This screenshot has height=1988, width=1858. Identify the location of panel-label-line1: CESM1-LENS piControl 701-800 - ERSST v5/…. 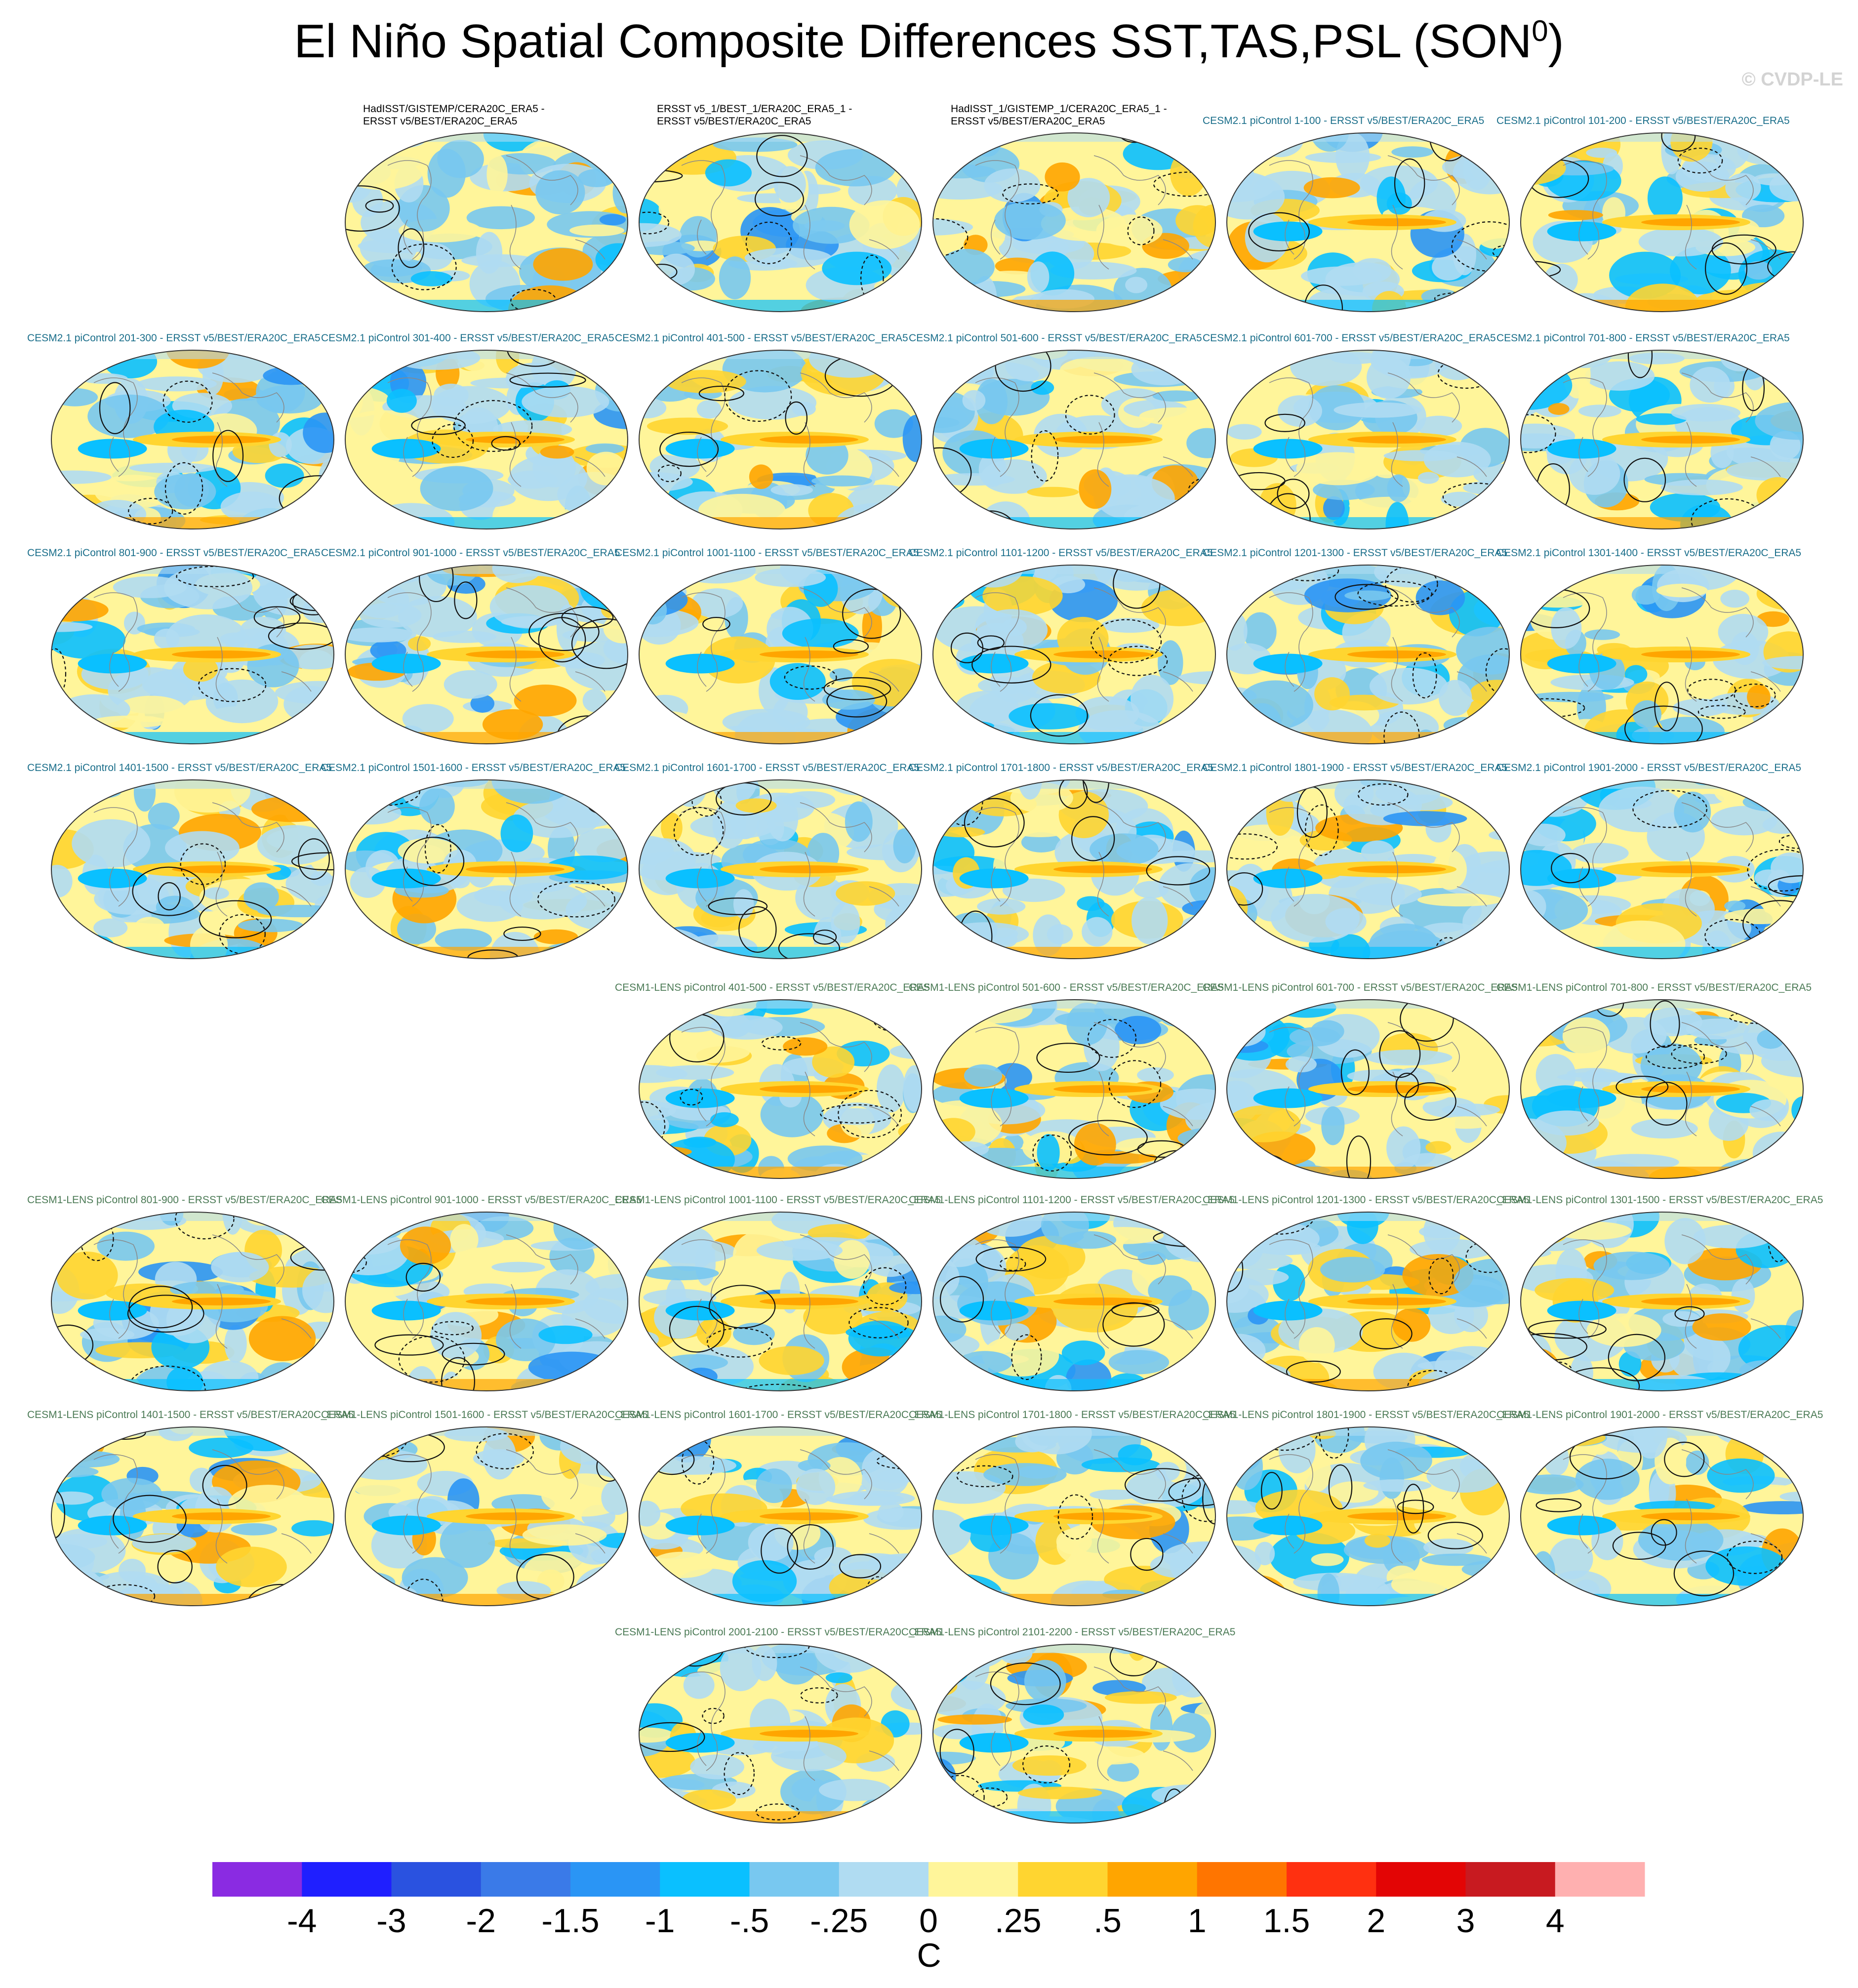
(1654, 987).